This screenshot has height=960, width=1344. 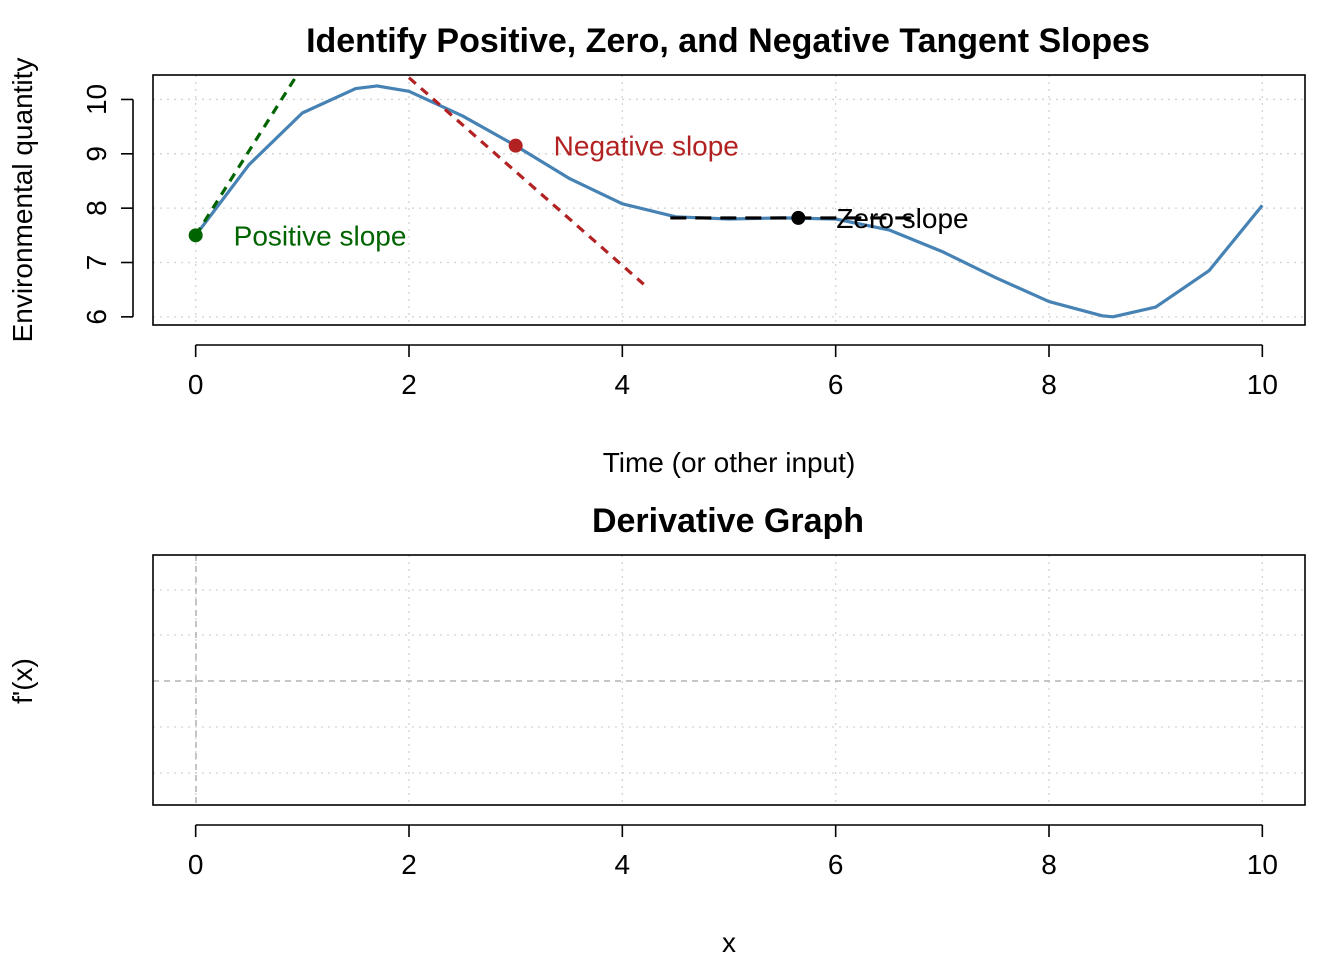 What do you see at coordinates (646, 146) in the screenshot?
I see `tangent-point-label-1: Negative slope` at bounding box center [646, 146].